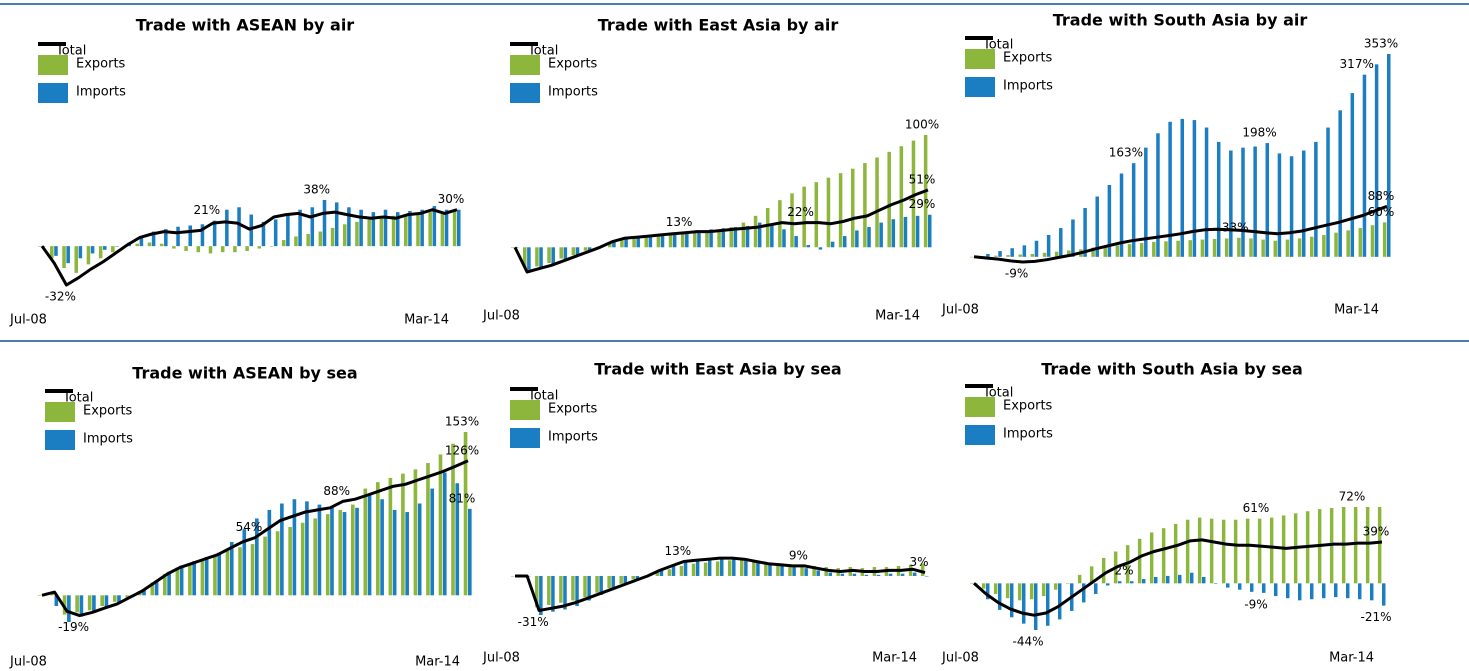 This screenshot has height=671, width=1469. I want to click on data-label: 9%, so click(798, 555).